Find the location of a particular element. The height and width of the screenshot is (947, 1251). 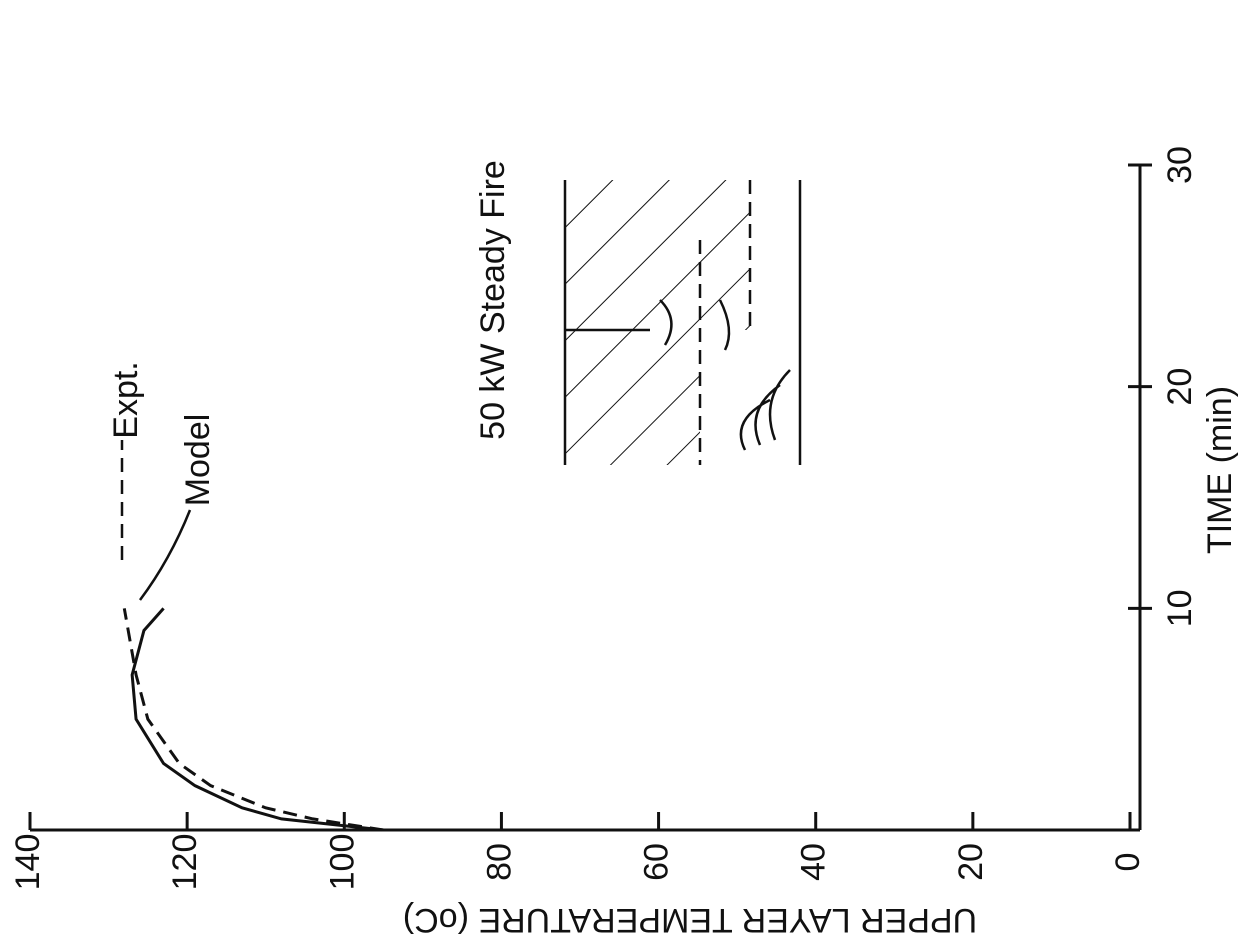

fire-plume is located at coordinates (765, 410).